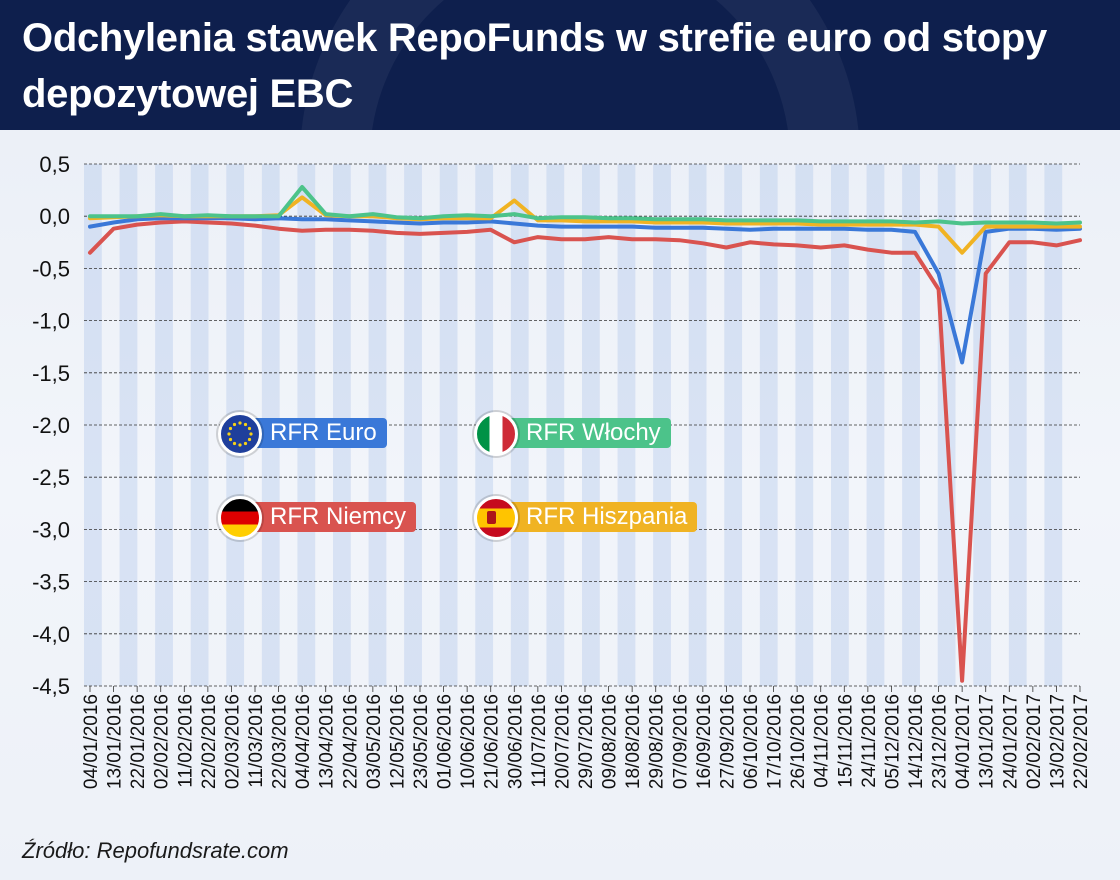 Image resolution: width=1120 pixels, height=880 pixels. I want to click on x-tick-label: 04/01/2016, so click(91, 741).